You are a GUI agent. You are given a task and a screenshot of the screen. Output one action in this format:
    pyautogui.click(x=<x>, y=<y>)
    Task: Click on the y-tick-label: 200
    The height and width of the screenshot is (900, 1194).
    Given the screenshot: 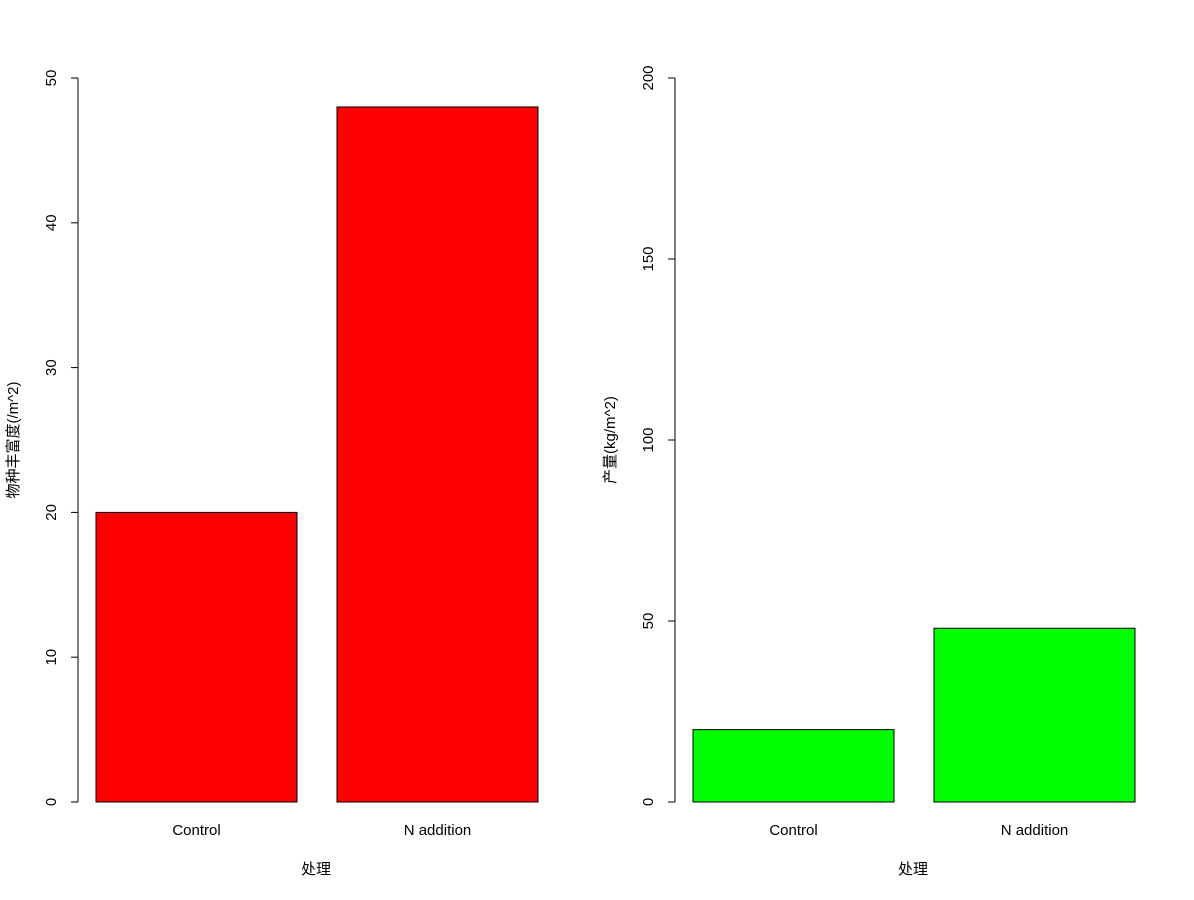 What is the action you would take?
    pyautogui.click(x=648, y=77)
    